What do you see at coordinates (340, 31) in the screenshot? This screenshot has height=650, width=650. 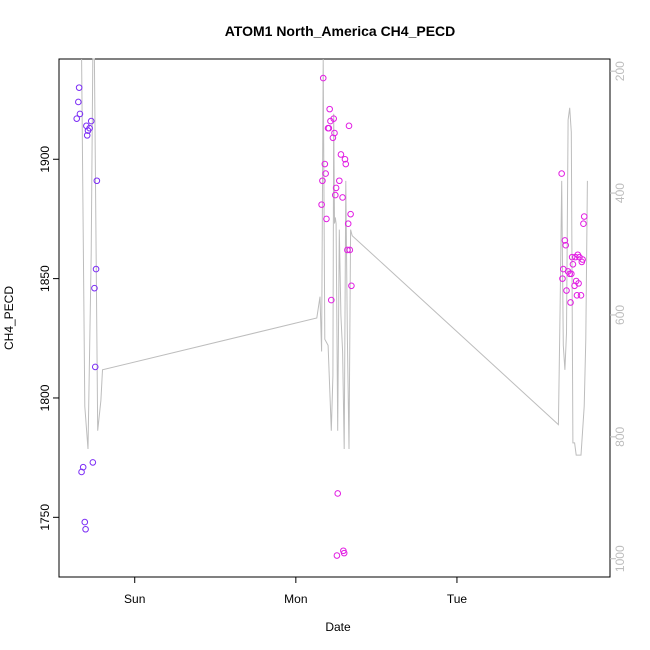 I see `chart-title: ATOM1 North_America CH4_PECD` at bounding box center [340, 31].